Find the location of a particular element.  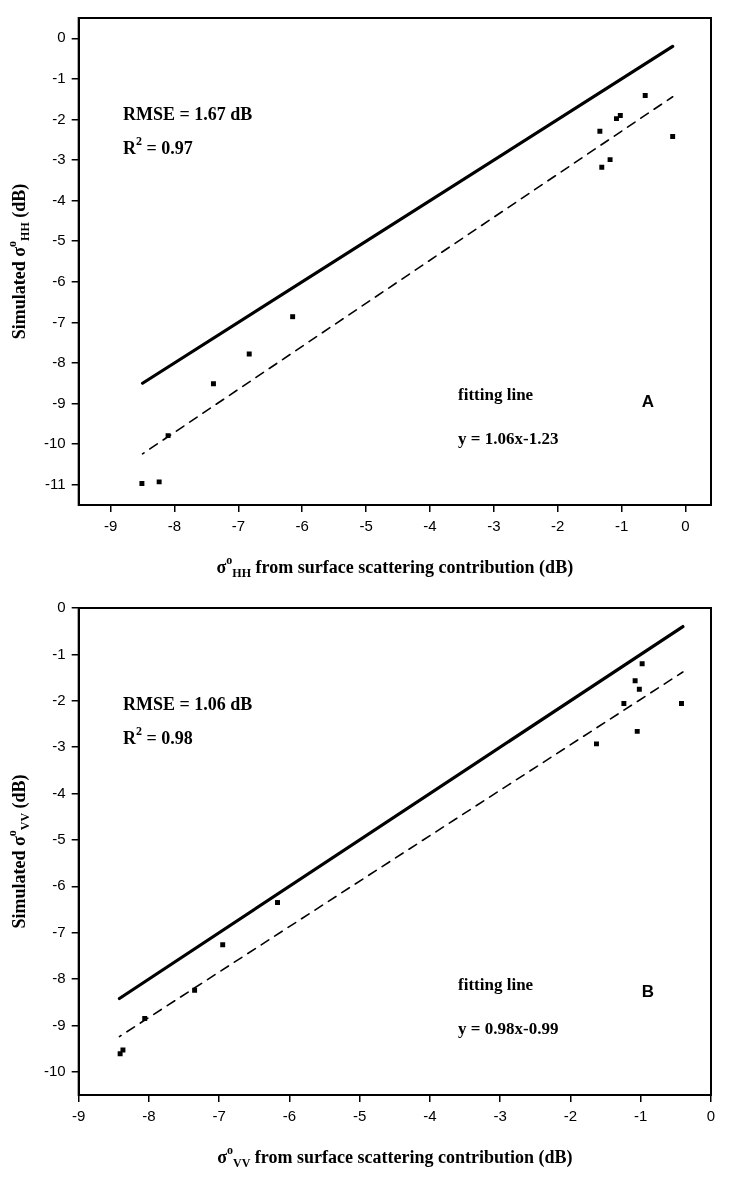

y-tick-label: -11 is located at coordinates (55, 483).